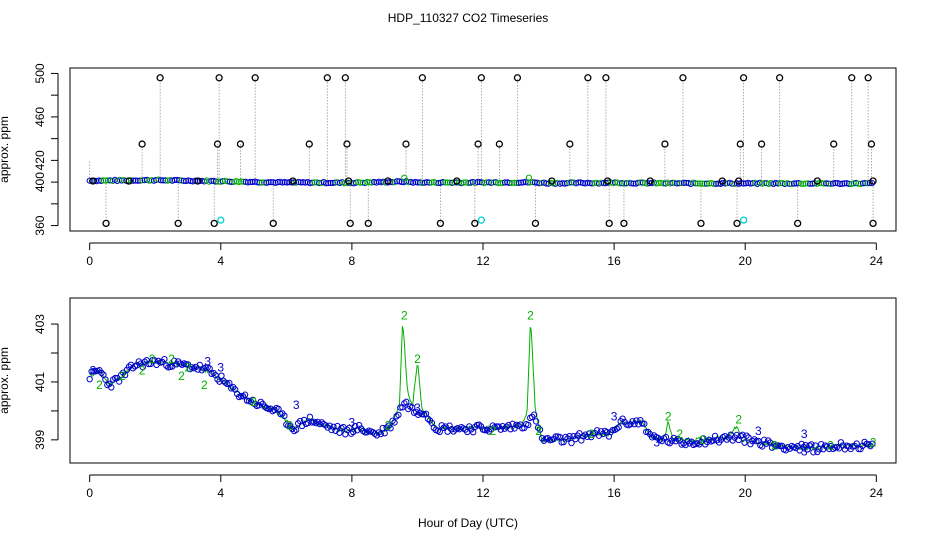 The width and height of the screenshot is (936, 540). I want to click on y-tick-label: 400, so click(40, 182).